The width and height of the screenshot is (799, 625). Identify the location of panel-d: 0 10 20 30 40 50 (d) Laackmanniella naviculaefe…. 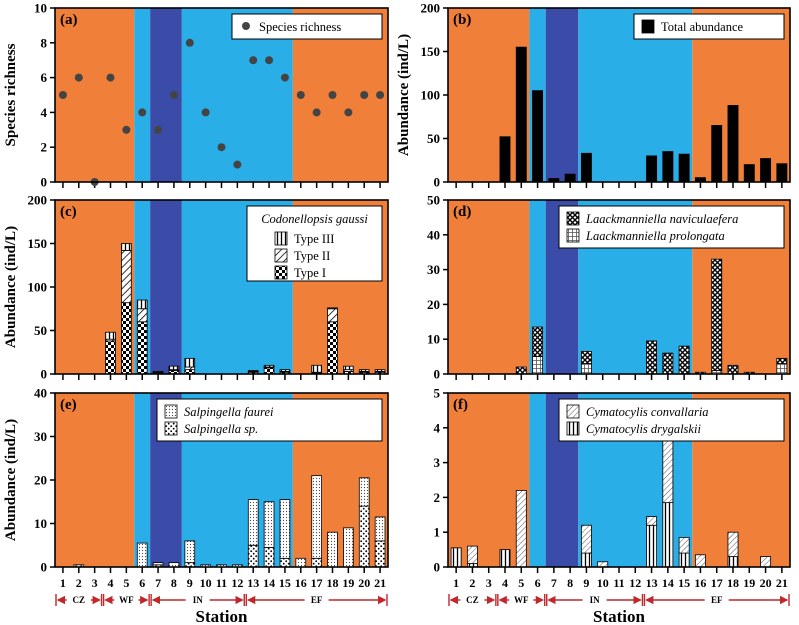
(609, 287).